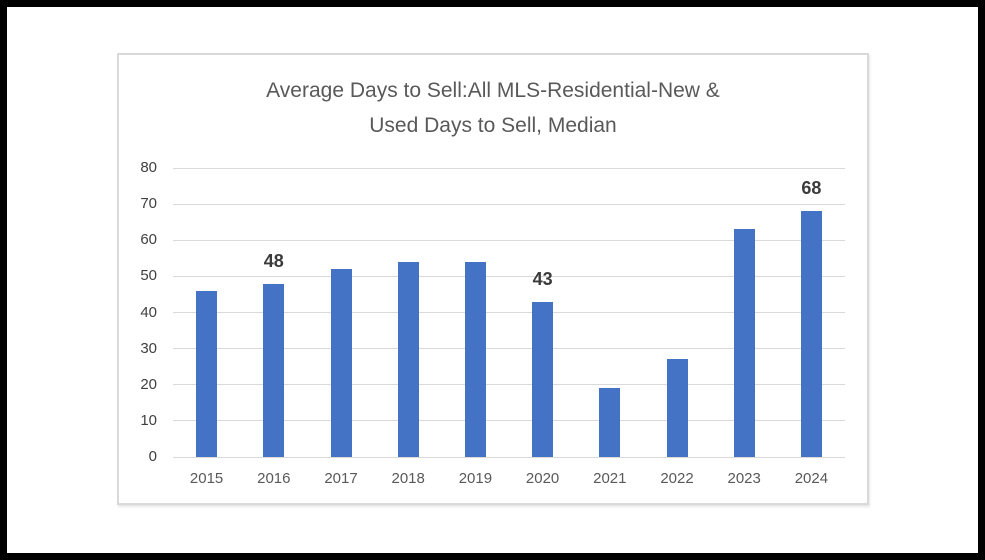 Image resolution: width=985 pixels, height=560 pixels. I want to click on x-axis-tick-label-2015: 2015, so click(206, 478).